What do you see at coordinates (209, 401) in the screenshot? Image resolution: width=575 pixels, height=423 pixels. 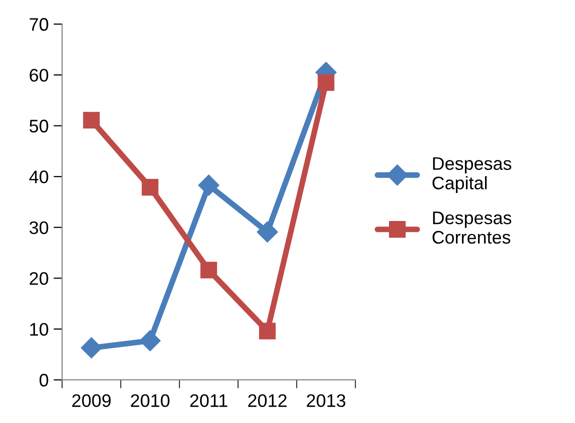 I see `x-tick-label: 2011` at bounding box center [209, 401].